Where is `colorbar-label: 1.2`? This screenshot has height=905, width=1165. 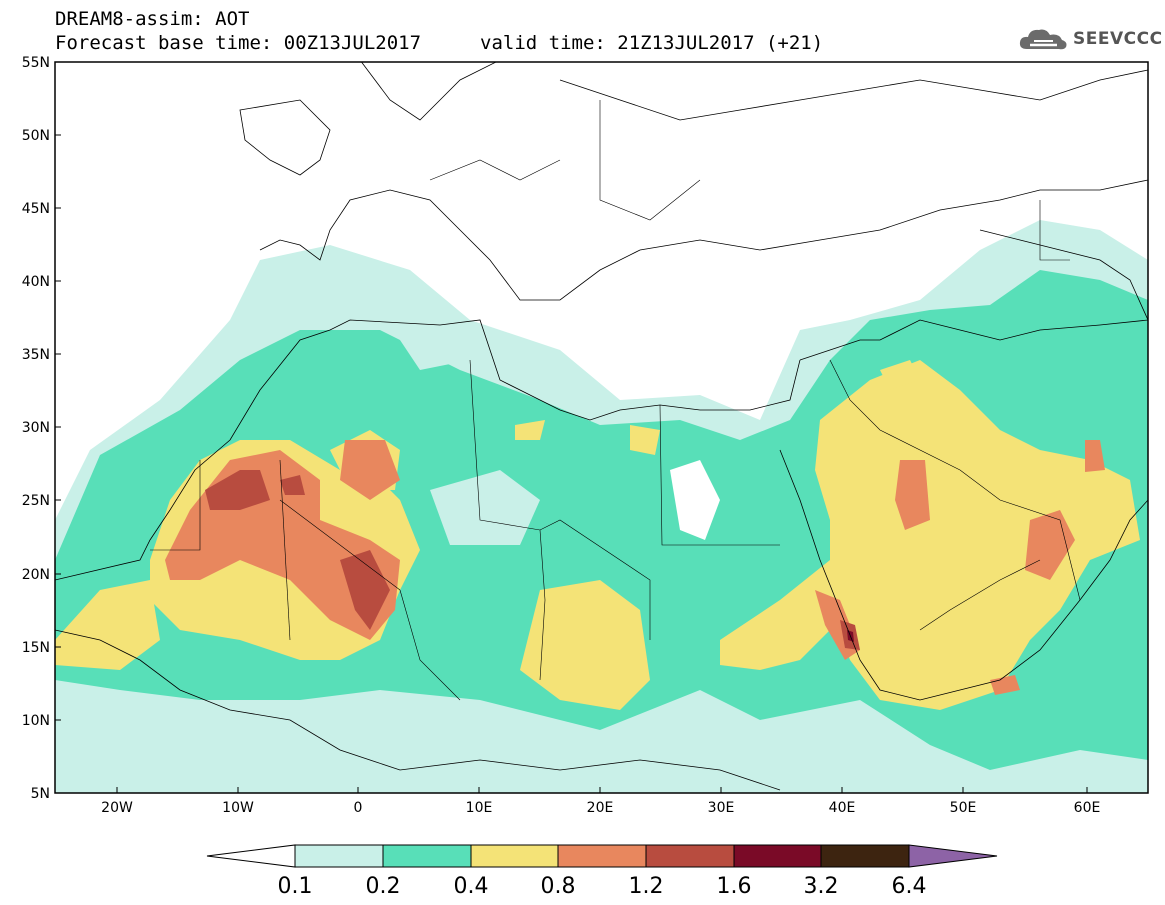 colorbar-label: 1.2 is located at coordinates (646, 886).